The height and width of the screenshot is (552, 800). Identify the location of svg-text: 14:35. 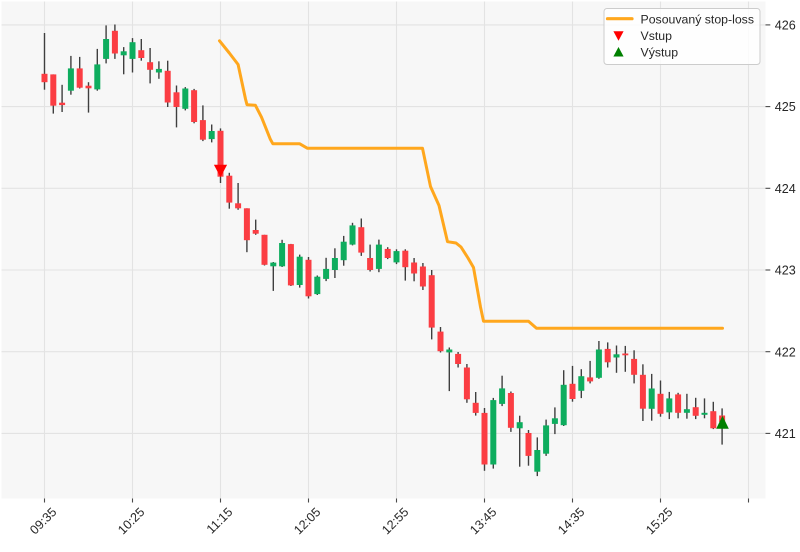
(571, 521).